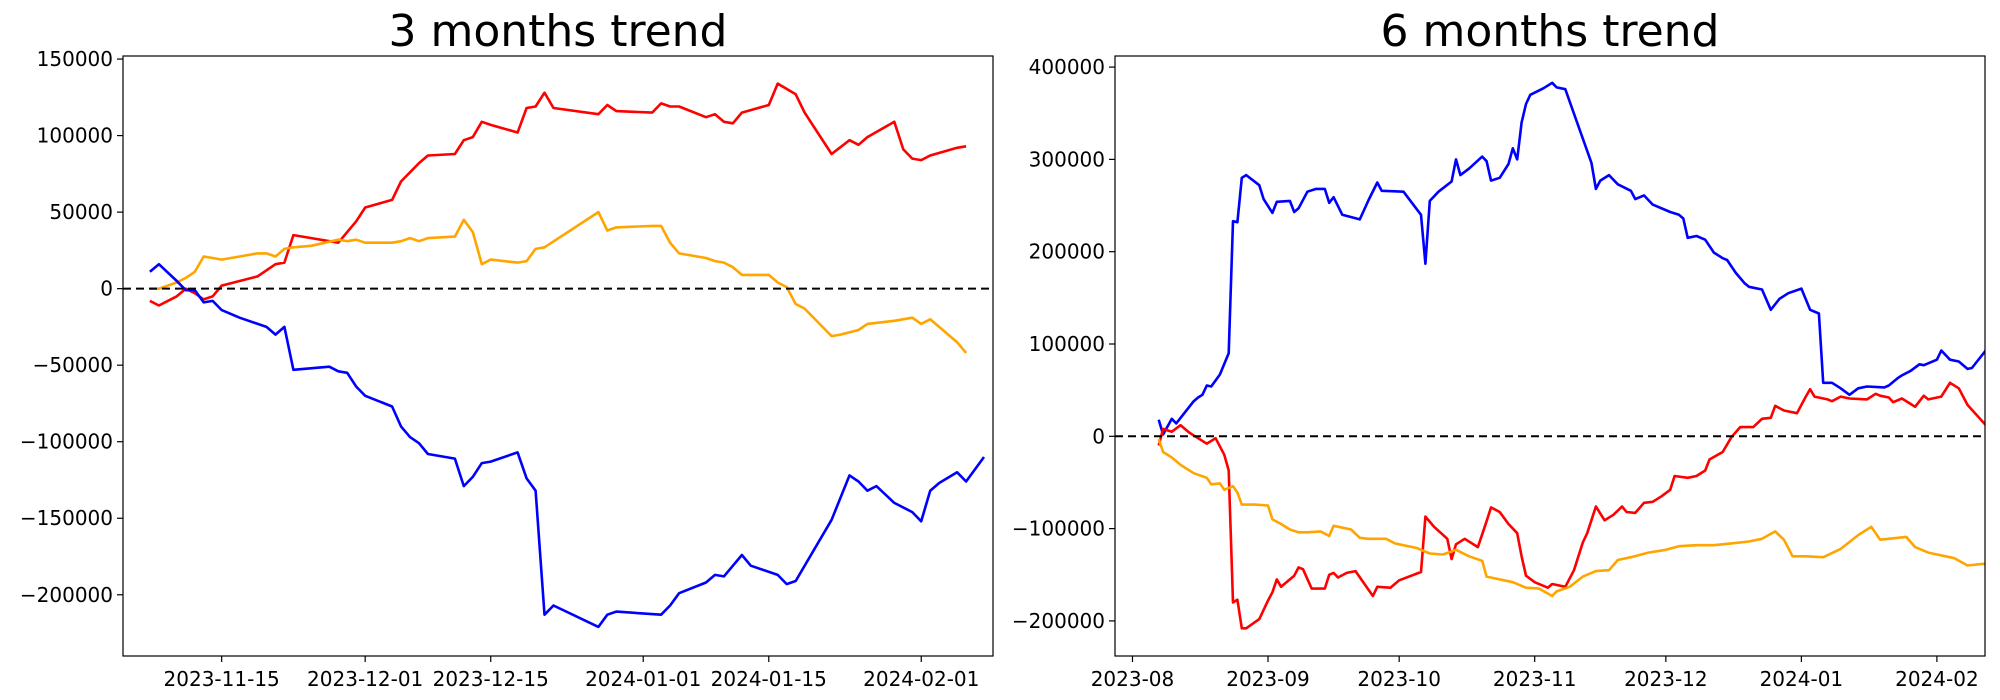 This screenshot has width=2000, height=700. What do you see at coordinates (1133, 679) in the screenshot?
I see `x-tick-label: 2023-08` at bounding box center [1133, 679].